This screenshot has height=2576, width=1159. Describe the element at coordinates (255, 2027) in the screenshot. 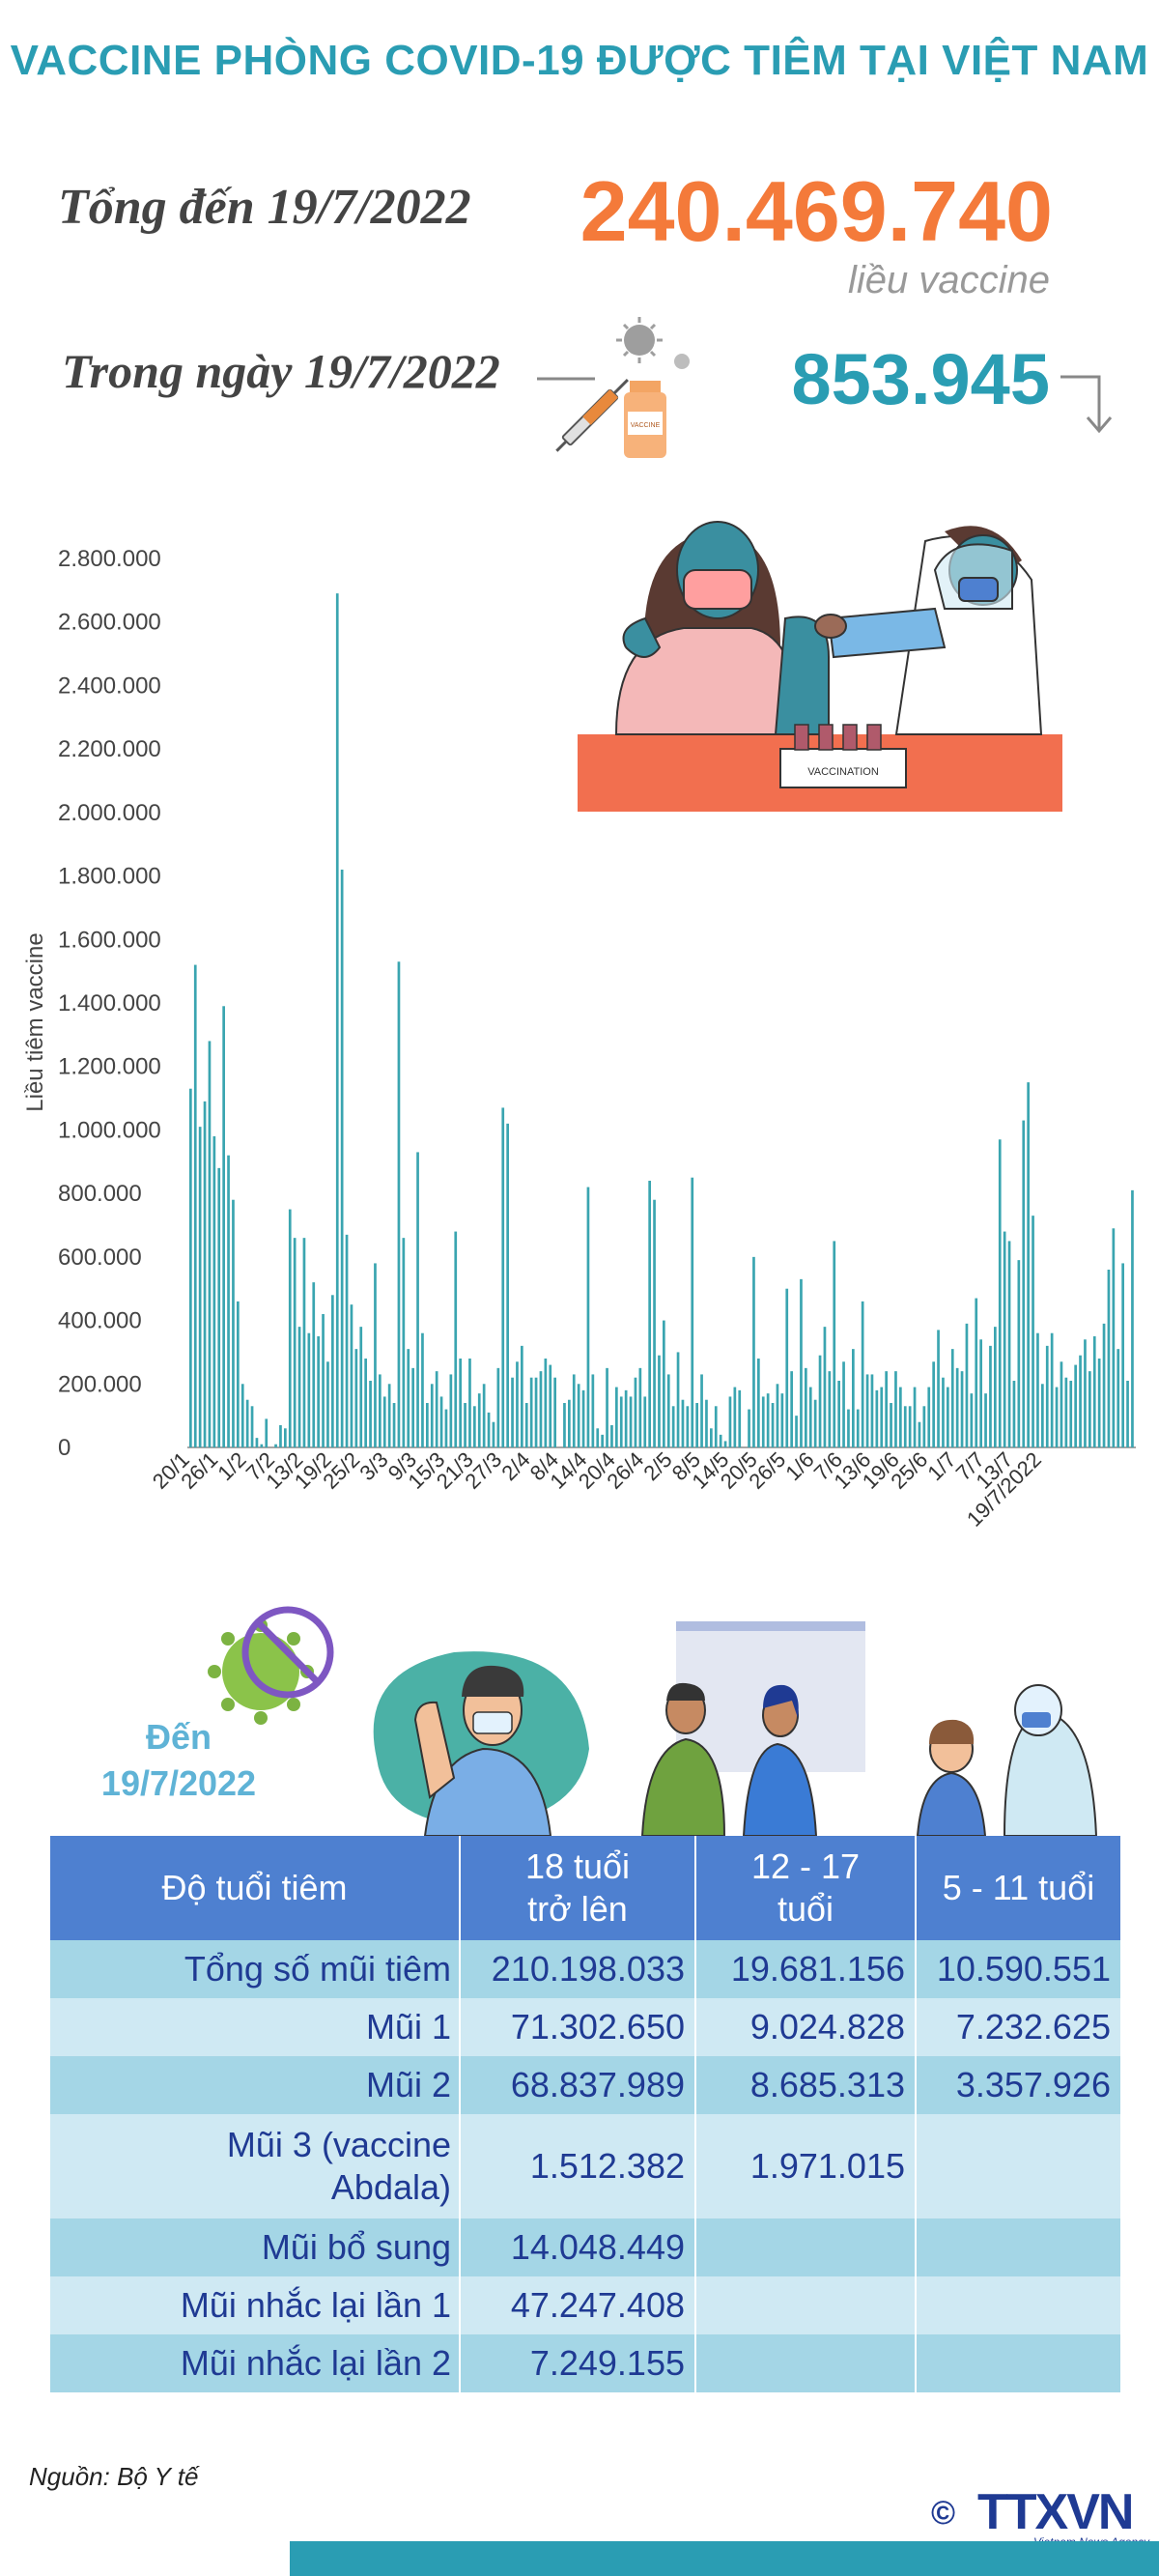

I see `row-label: Mũi 1` at that location.